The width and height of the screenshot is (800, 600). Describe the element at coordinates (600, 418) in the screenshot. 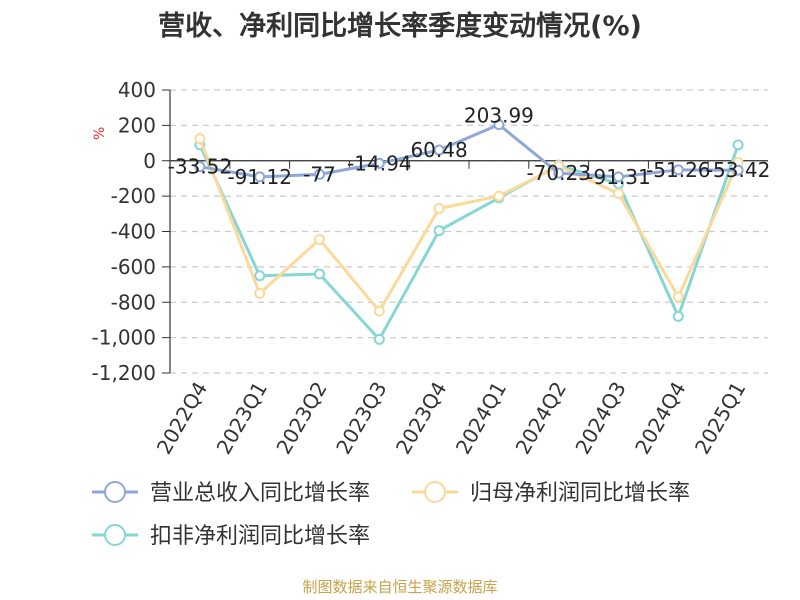

I see `x-tick-label: 2024Q3` at that location.